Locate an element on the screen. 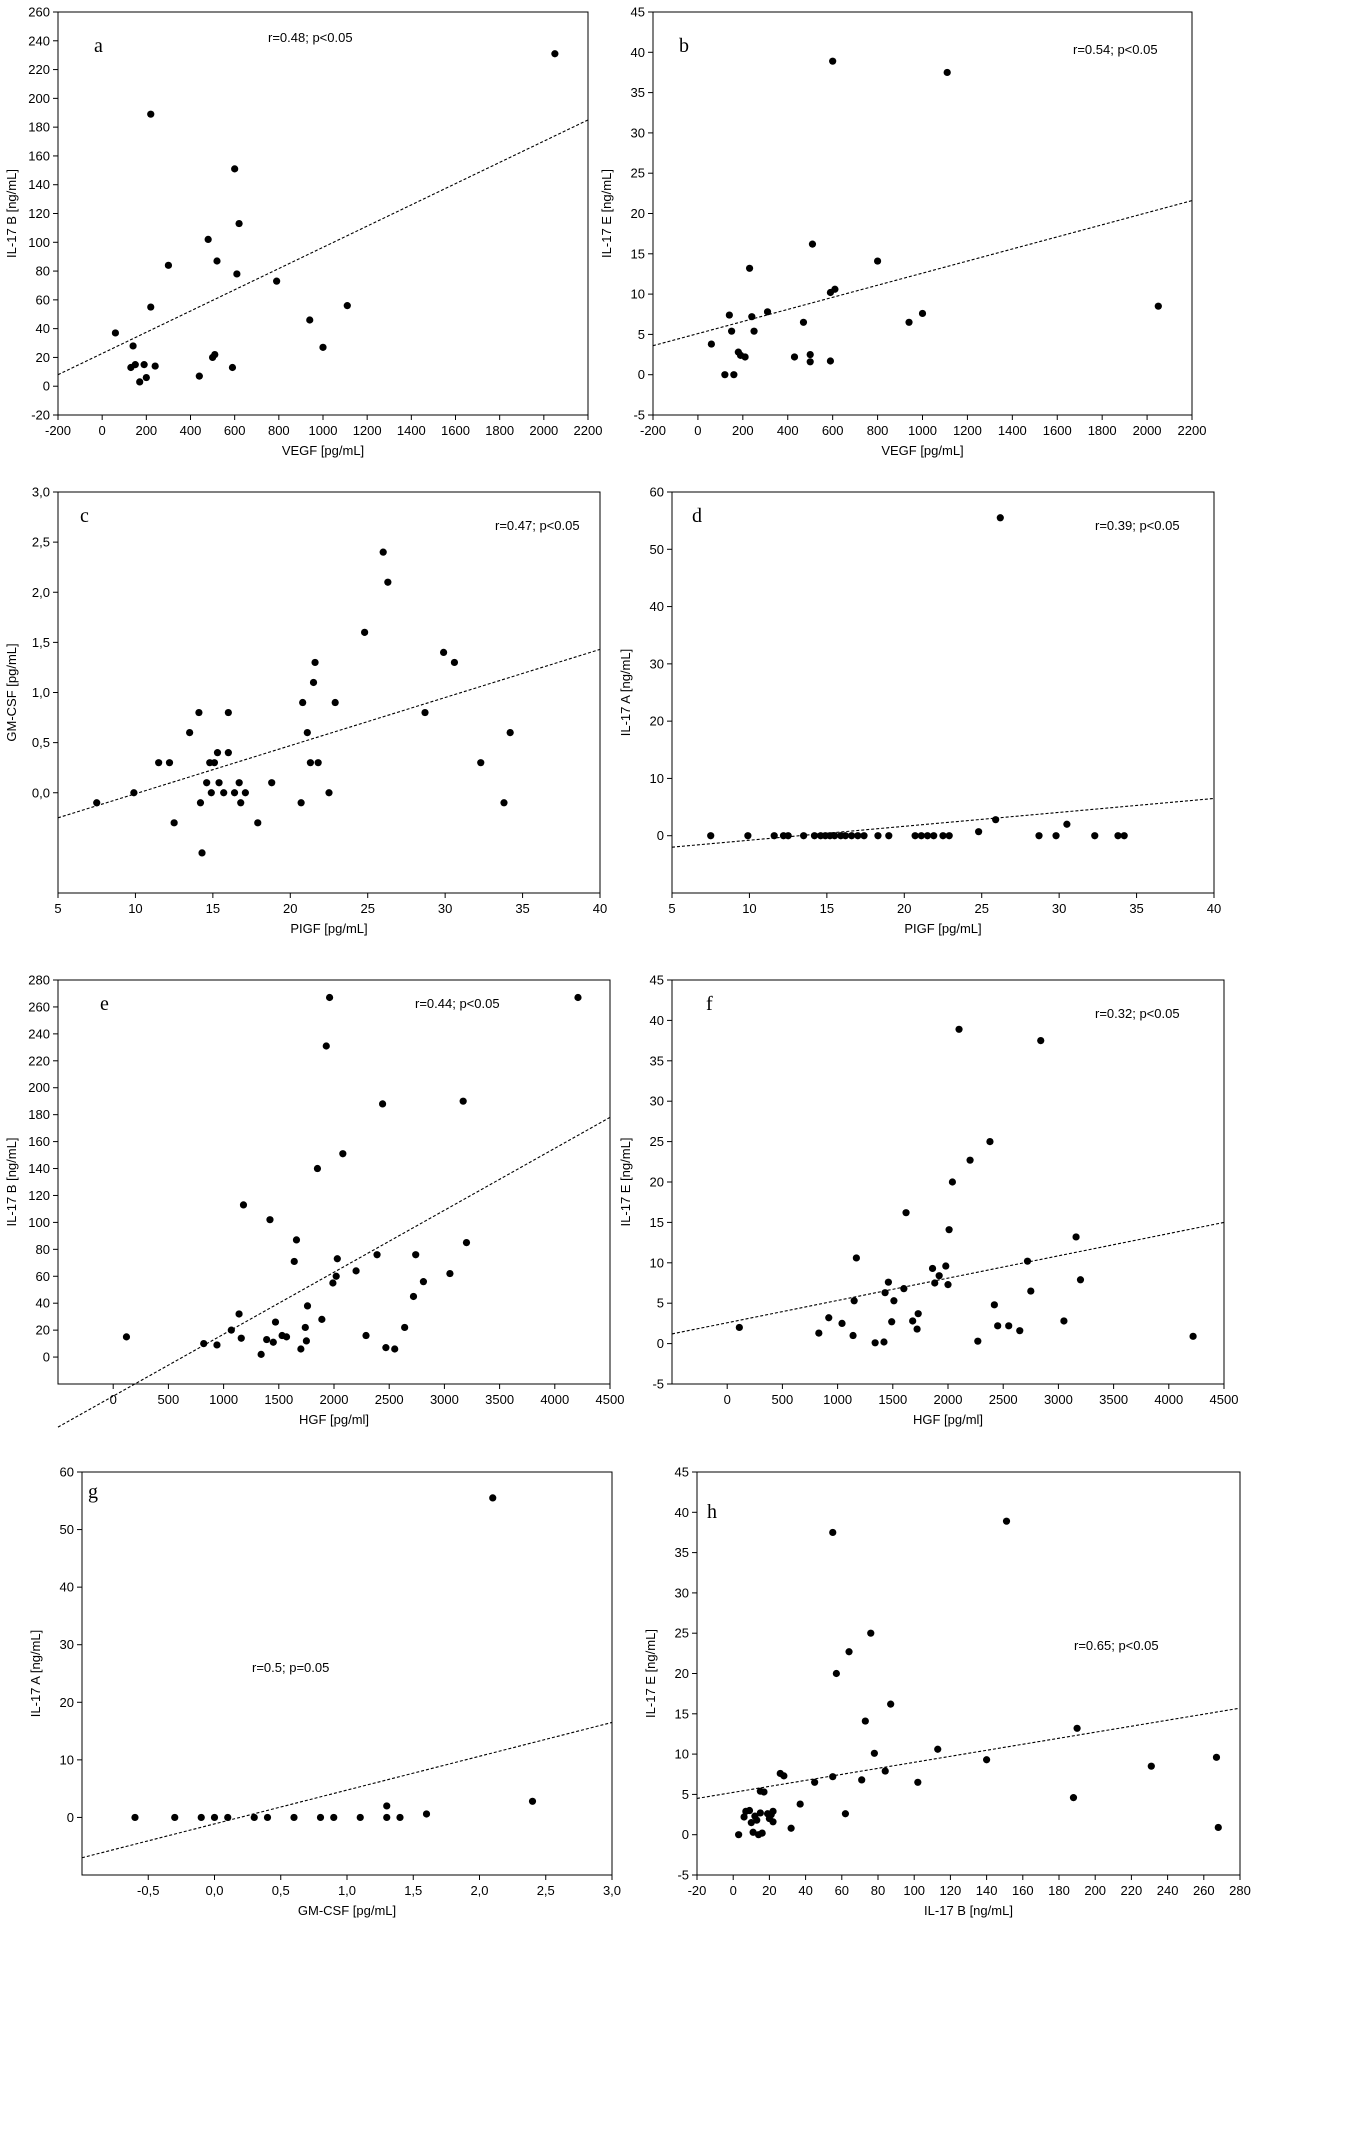  y-axis-label: IL-17 A [ng/mL] is located at coordinates (625, 692).